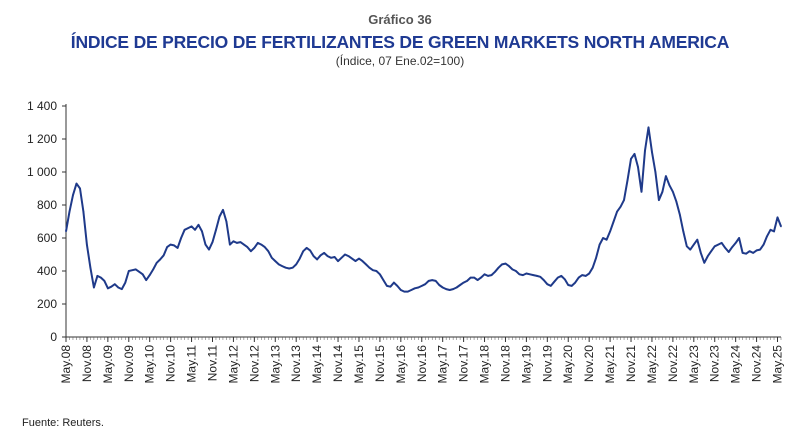 The height and width of the screenshot is (441, 800). Describe the element at coordinates (254, 363) in the screenshot. I see `x-tick-label: Nov.12` at that location.